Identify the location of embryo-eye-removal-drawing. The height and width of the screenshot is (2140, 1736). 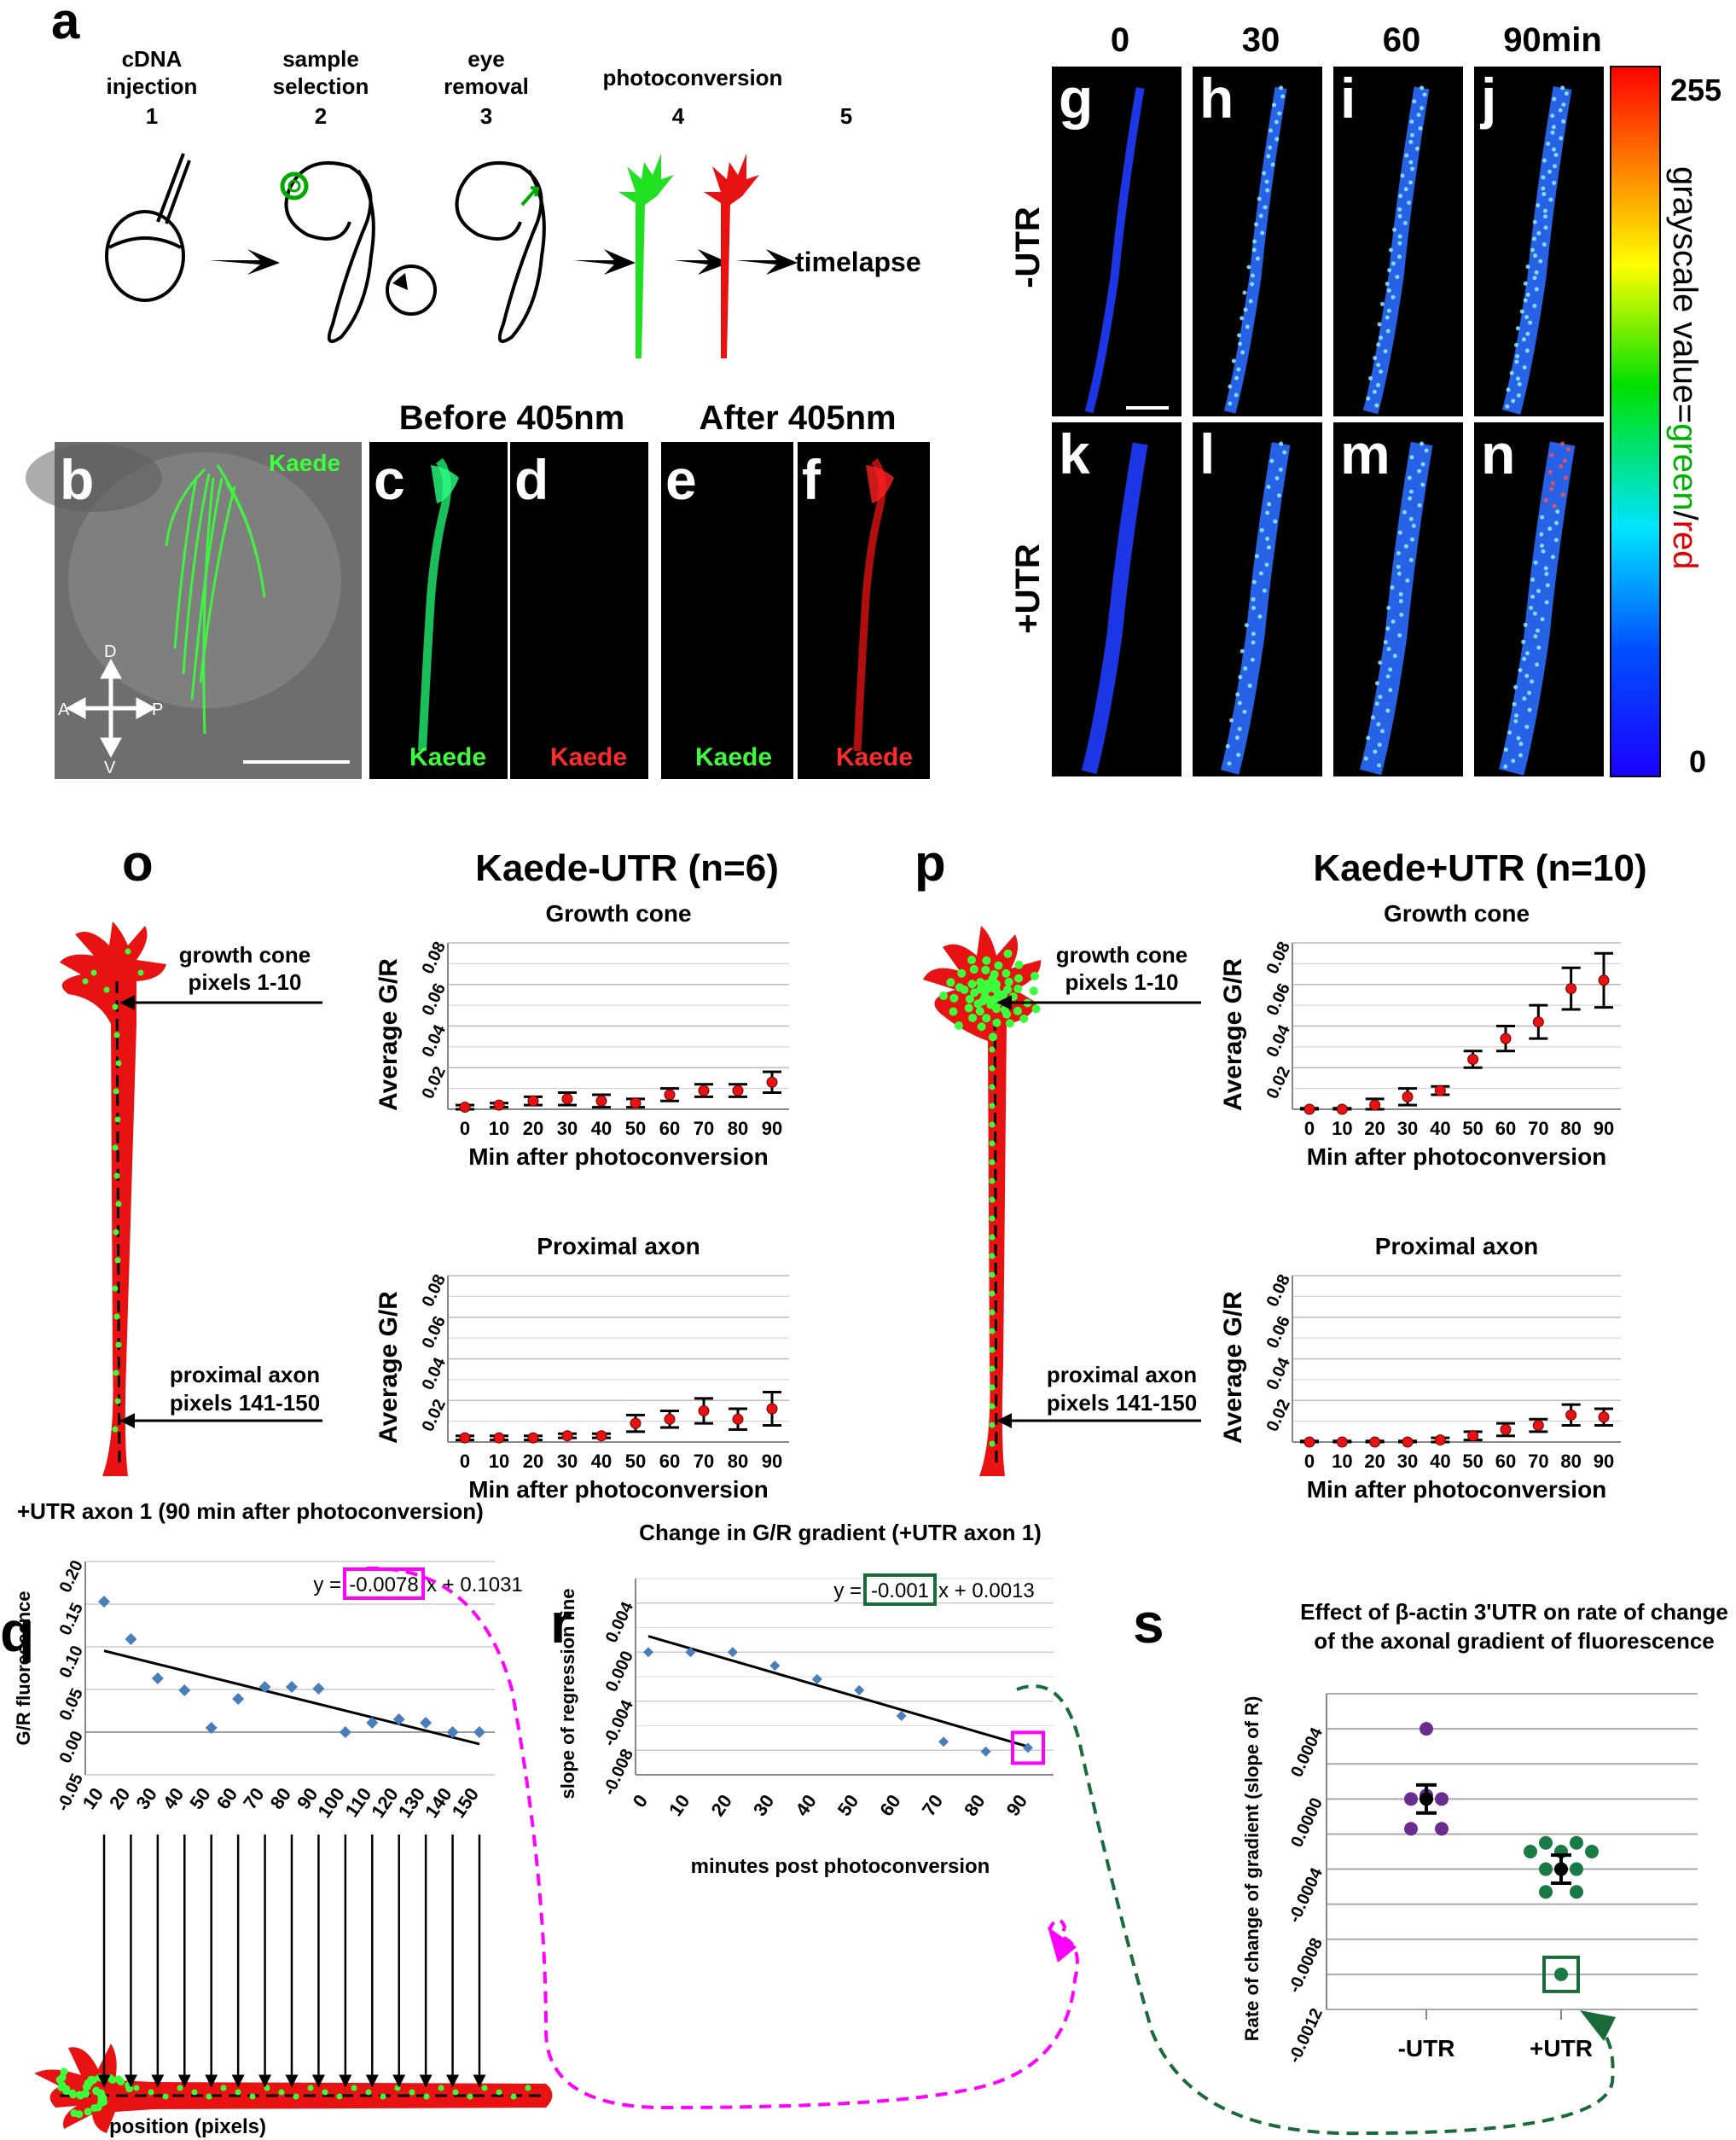
(500, 251).